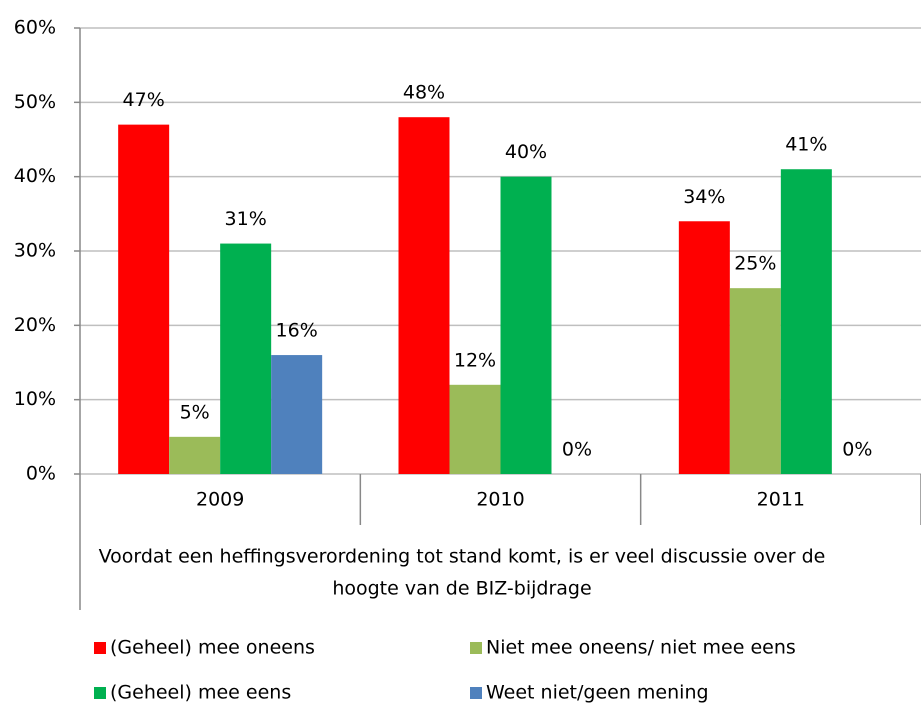  Describe the element at coordinates (212, 648) in the screenshot. I see `legend-label: (Geheel) mee oneens` at that location.